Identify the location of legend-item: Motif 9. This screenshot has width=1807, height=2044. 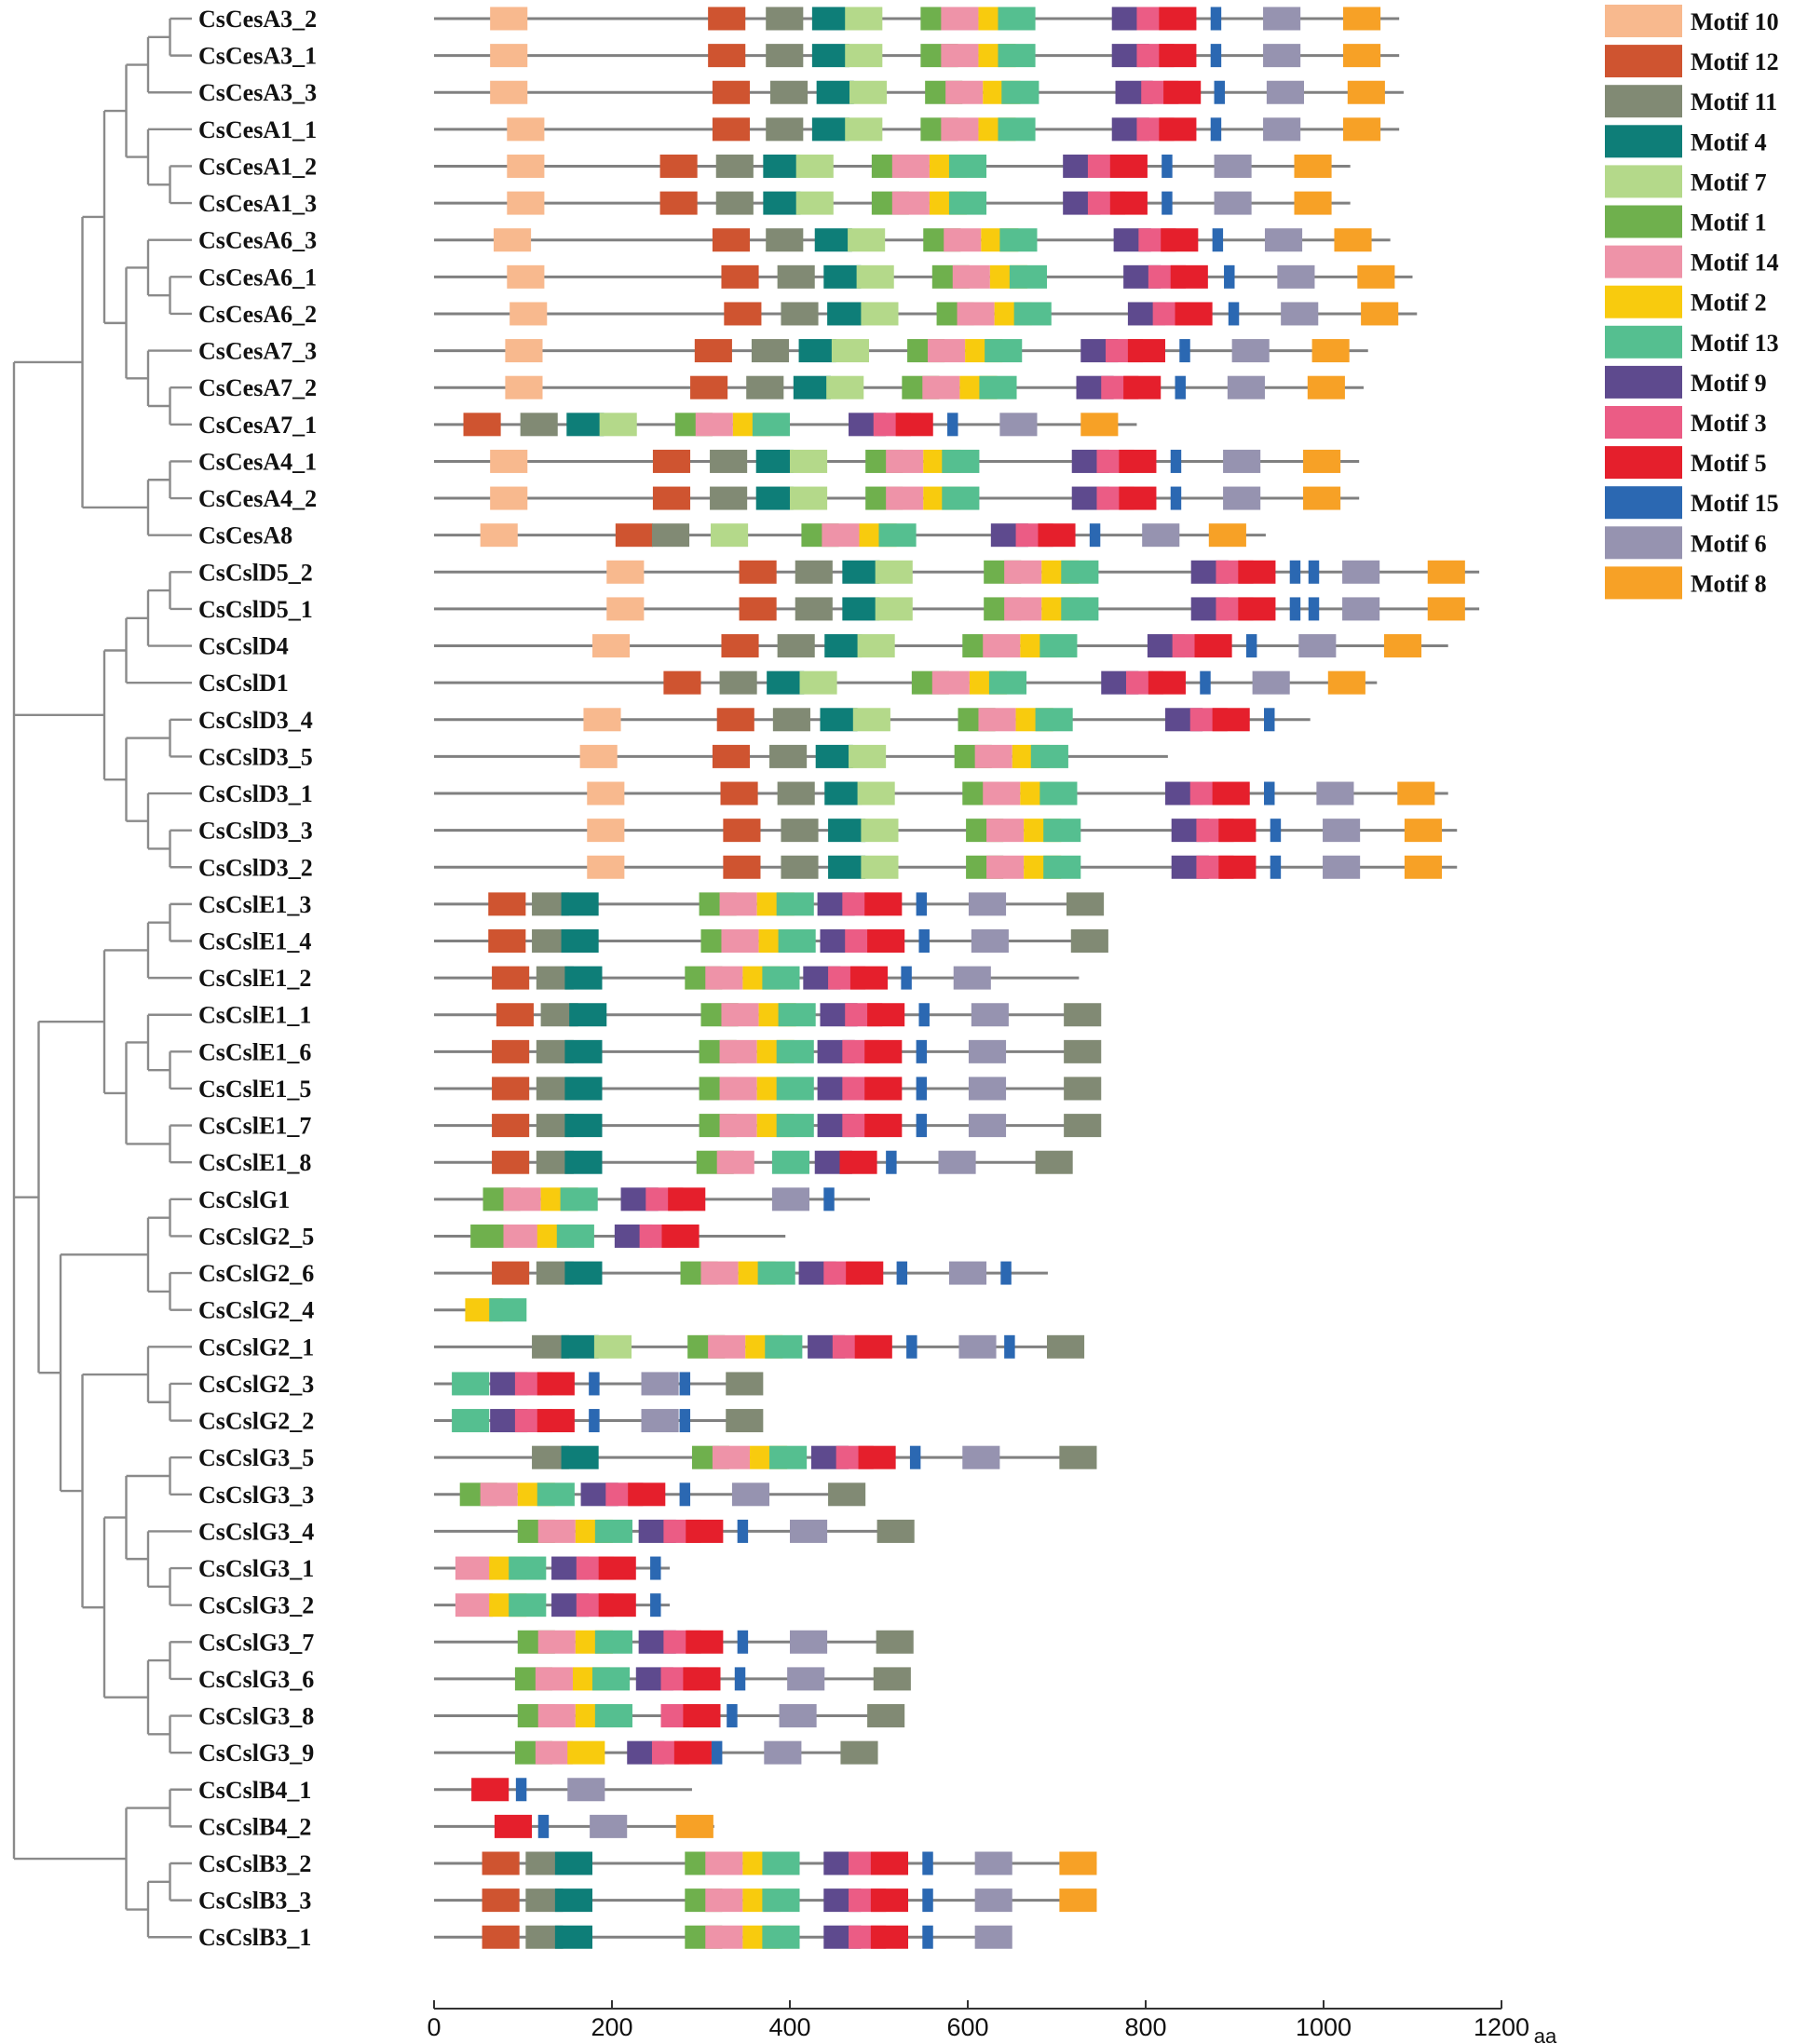
(1686, 382).